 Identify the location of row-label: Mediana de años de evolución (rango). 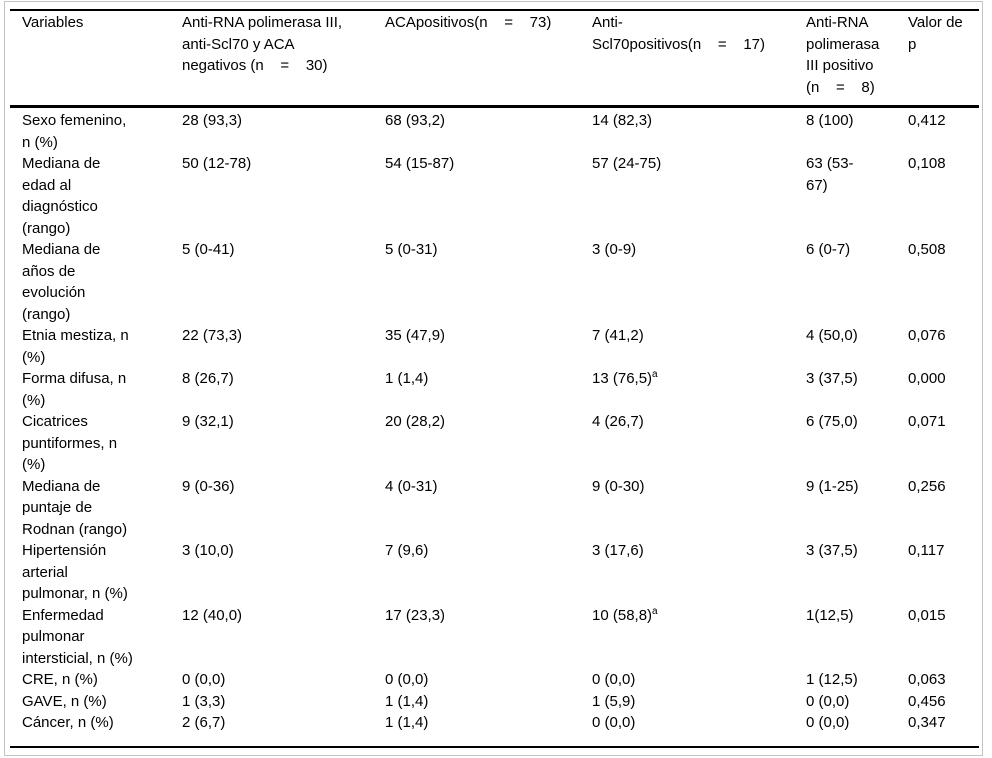
(61, 282).